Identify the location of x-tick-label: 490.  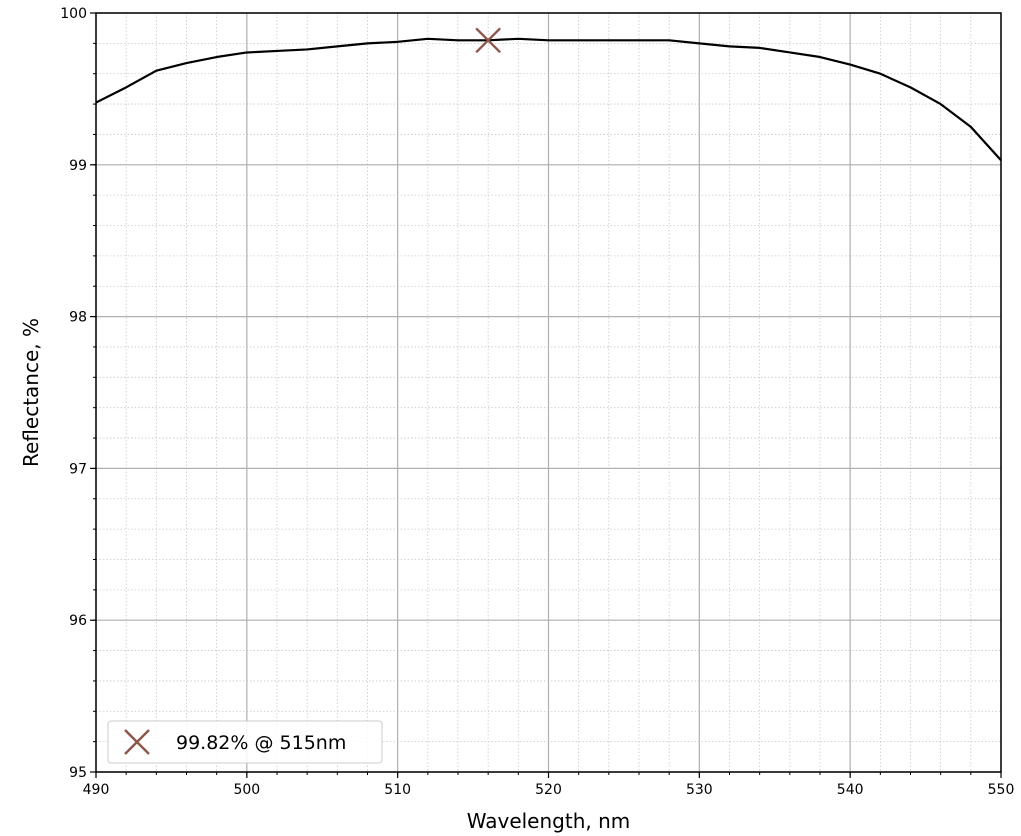
(96, 790).